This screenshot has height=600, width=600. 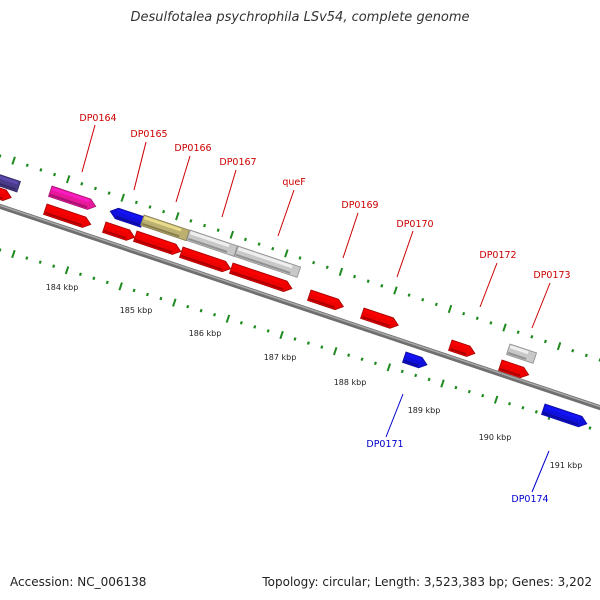 What do you see at coordinates (384, 444) in the screenshot?
I see `gene-label: DP0171` at bounding box center [384, 444].